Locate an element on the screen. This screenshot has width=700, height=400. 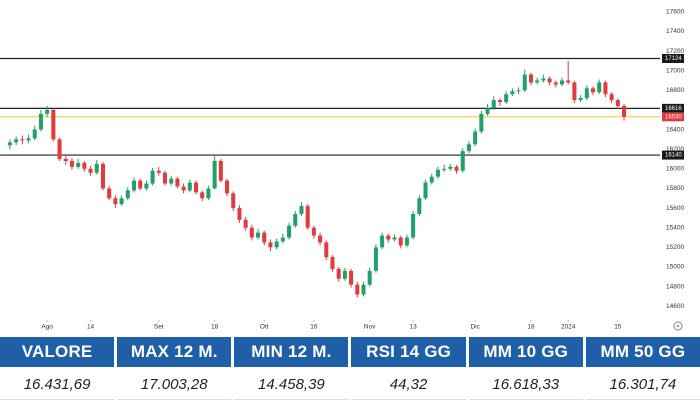
y-tick-label: 16400 is located at coordinates (675, 129).